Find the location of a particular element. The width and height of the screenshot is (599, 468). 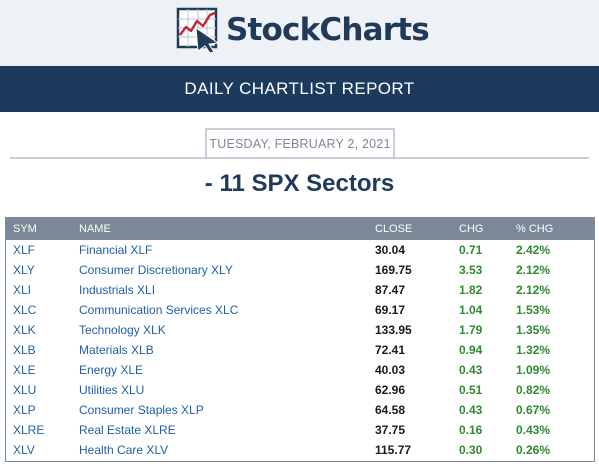

name-link: Communication Services XLC is located at coordinates (159, 310).